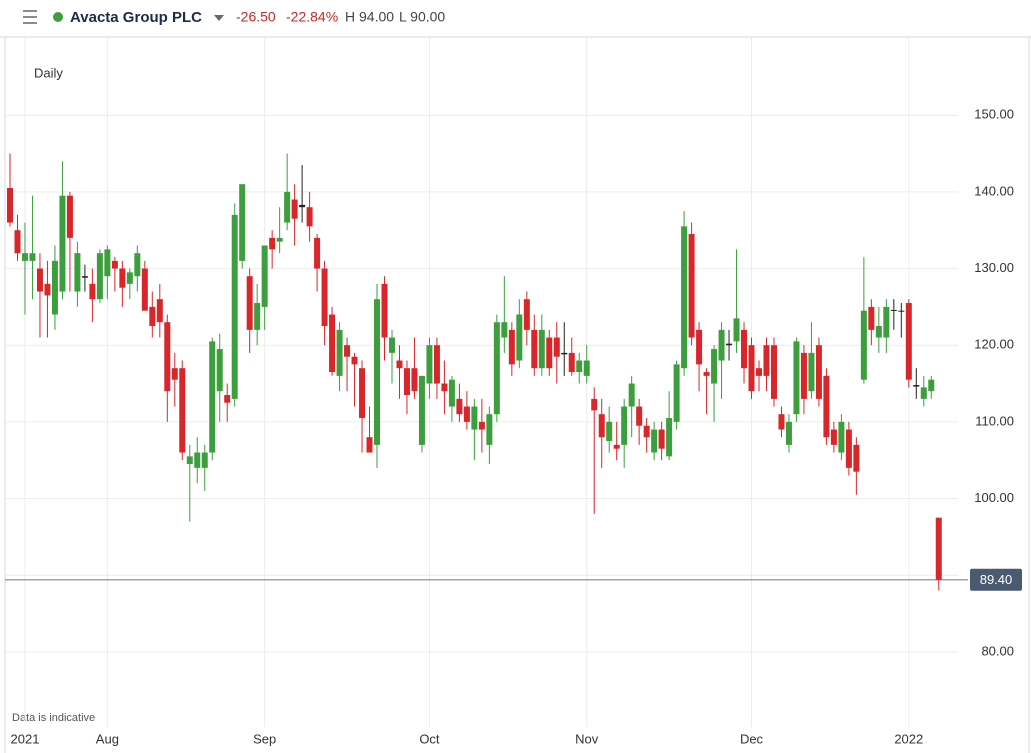 This screenshot has height=753, width=1031. Describe the element at coordinates (752, 738) in the screenshot. I see `x-tick-label: Dec` at that location.